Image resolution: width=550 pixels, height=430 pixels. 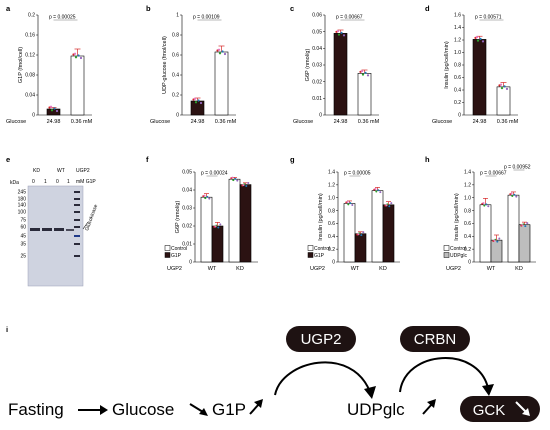 What do you see at coordinates (467, 186) in the screenshot?
I see `y-tick-label: 1.2` at bounding box center [467, 186].